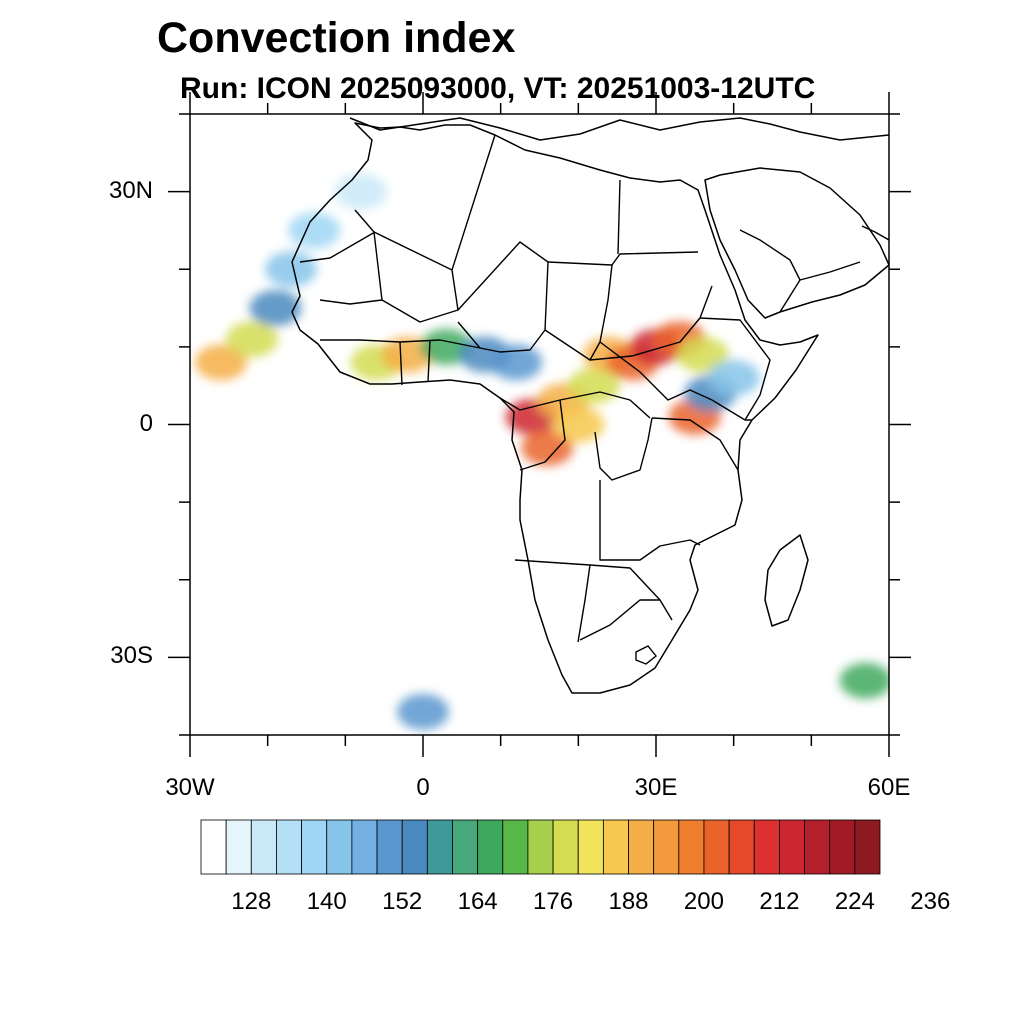 Image resolution: width=1024 pixels, height=1024 pixels. What do you see at coordinates (130, 190) in the screenshot?
I see `y-tick-label: 30N` at bounding box center [130, 190].